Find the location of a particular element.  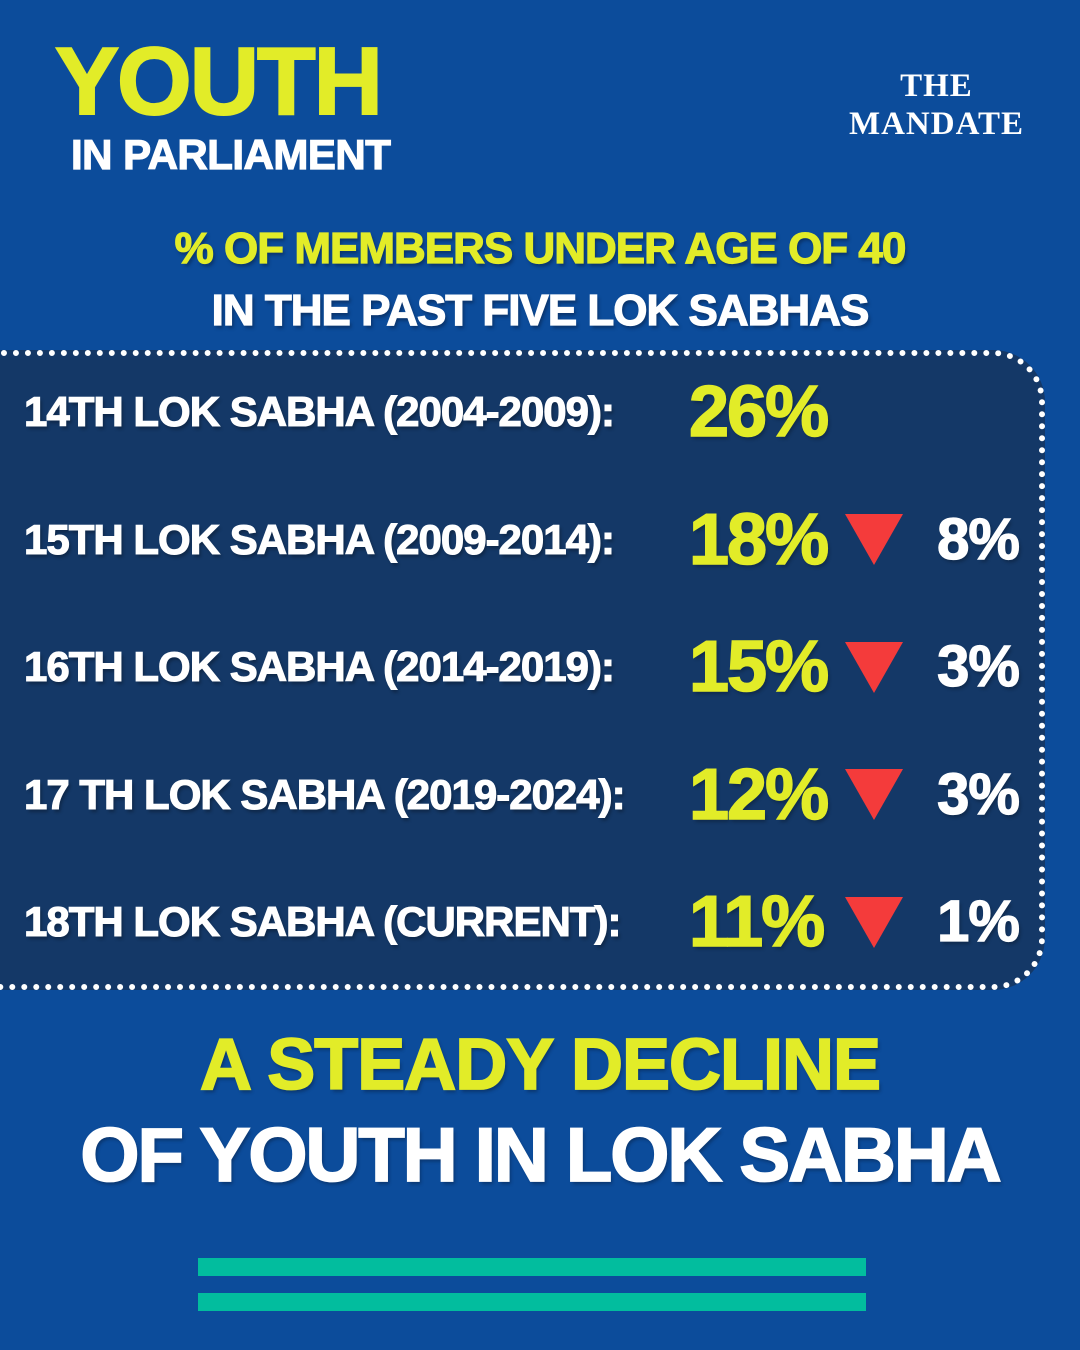

stat-value: 18% is located at coordinates (759, 539).